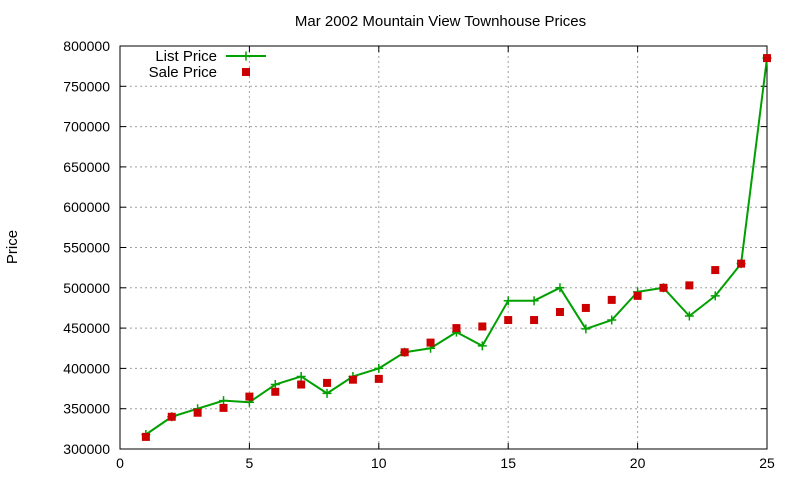 This screenshot has height=480, width=800. I want to click on x-tick-labels: 0 5 10 15 20 25, so click(445, 463).